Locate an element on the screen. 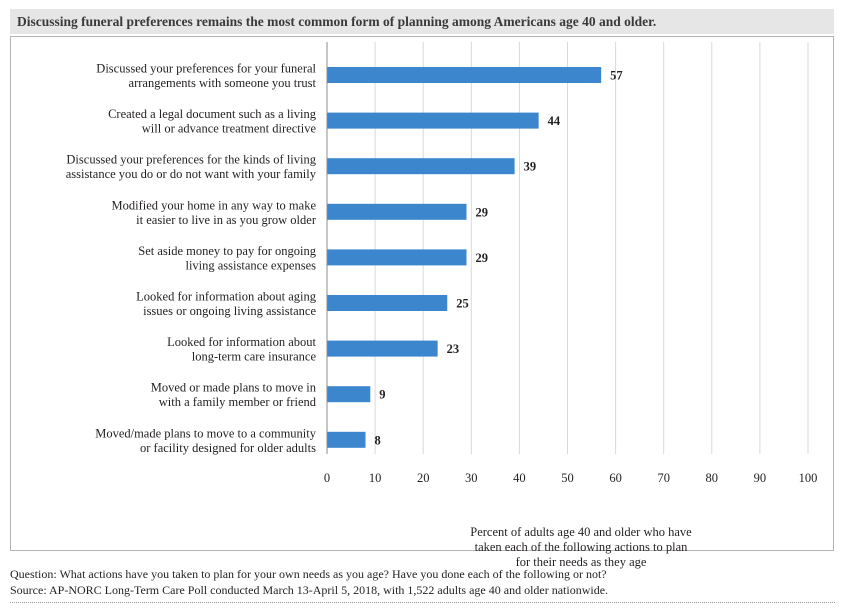  x-axis-title-line: for their needs as they age is located at coordinates (581, 562).